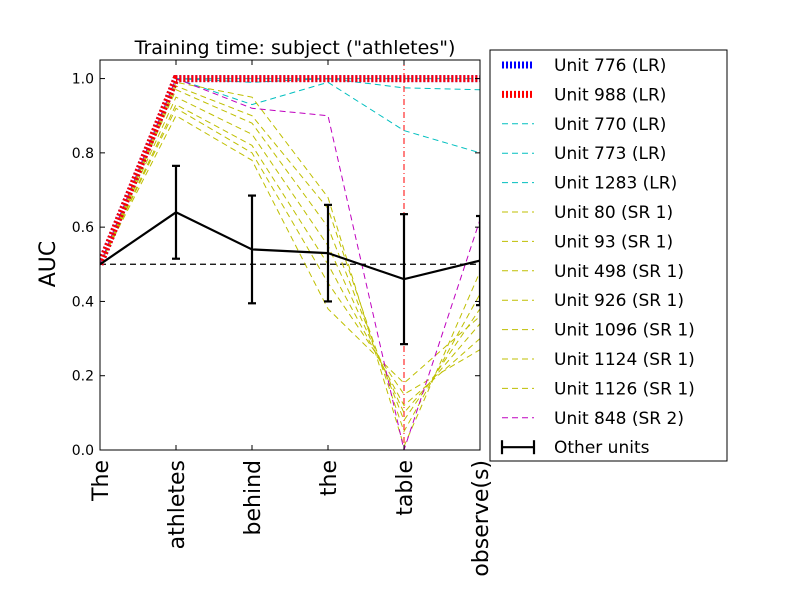 The width and height of the screenshot is (800, 604). I want to click on legend-item-unit-770-lr: Unit 770 (LR), so click(584, 125).